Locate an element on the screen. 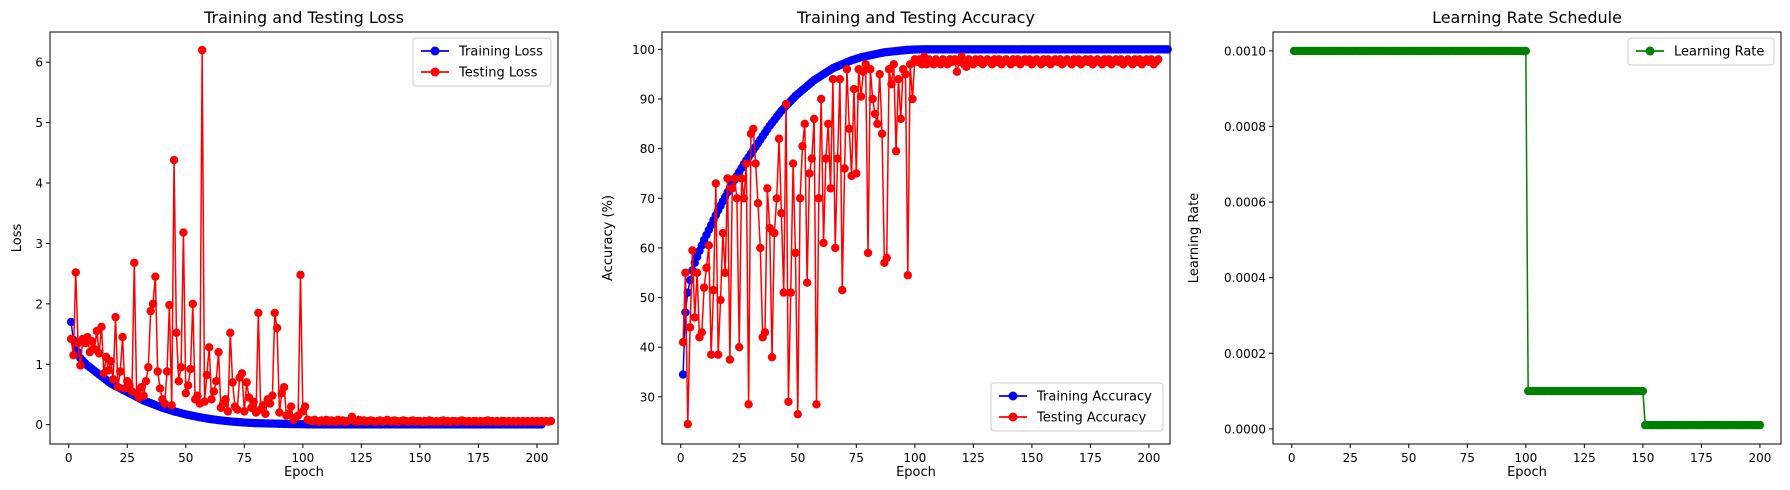  legend-label-learning-rate: Learning Rate is located at coordinates (1719, 52).